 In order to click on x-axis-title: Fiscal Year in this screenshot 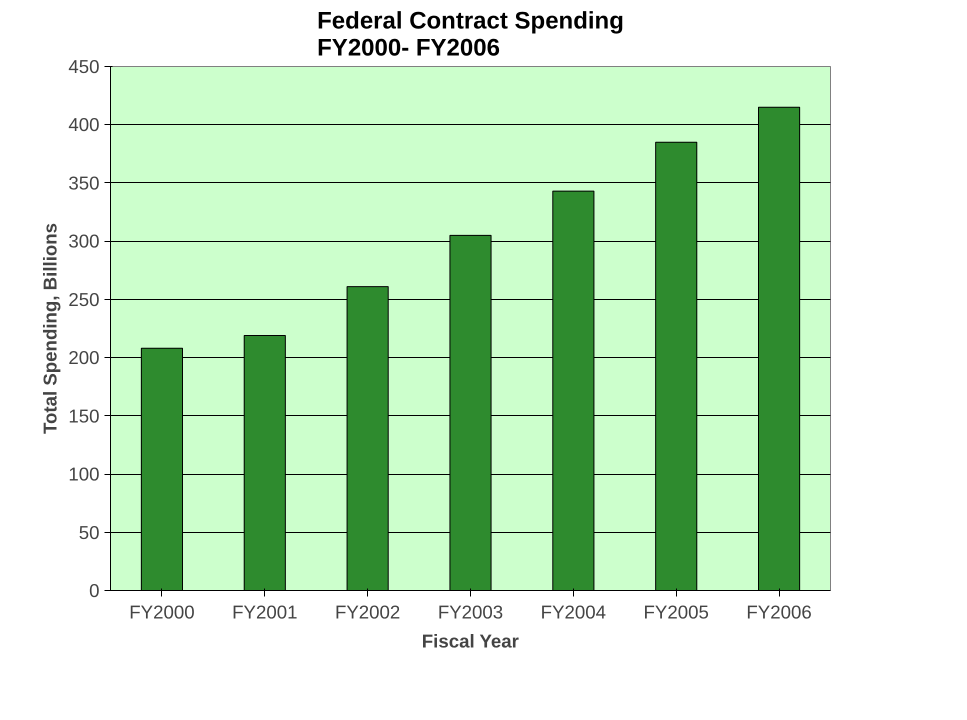, I will do `click(470, 641)`.